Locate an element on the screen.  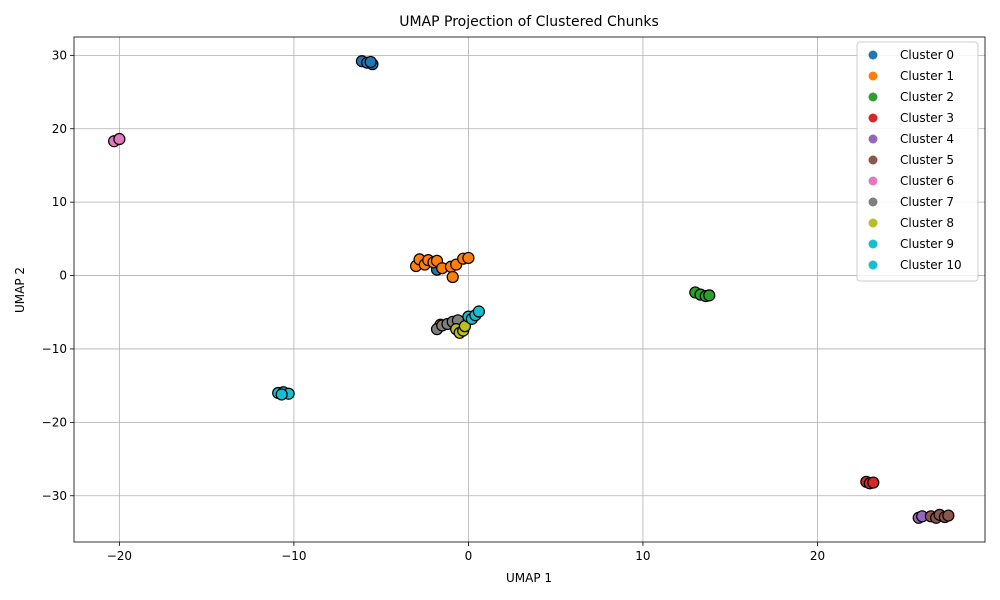
y-tick-label: −10 is located at coordinates (54, 349).